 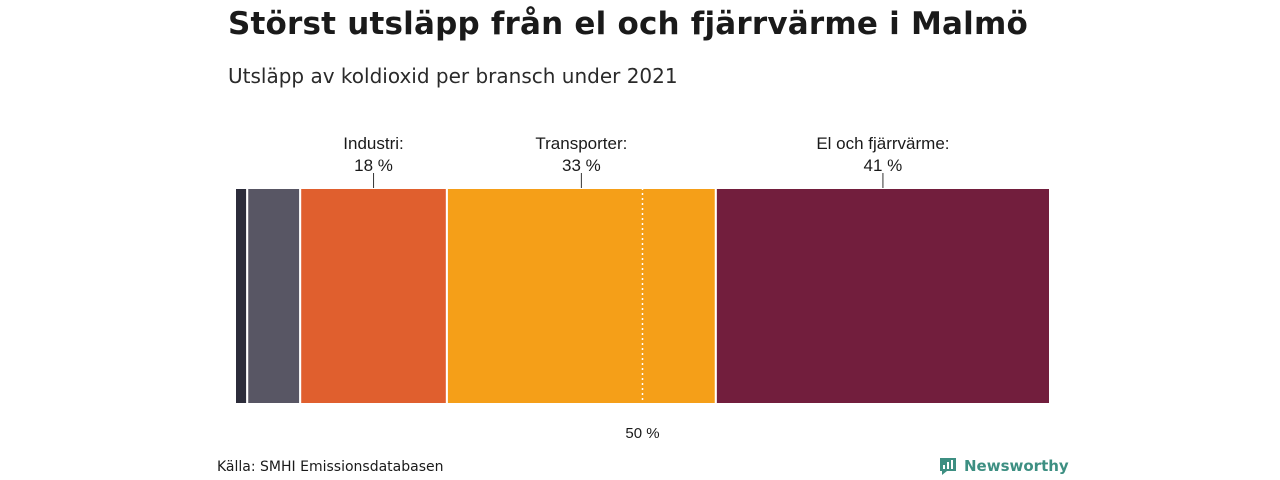 I want to click on value-label-el-och-fjärrvärme: 41 %, so click(x=883, y=165).